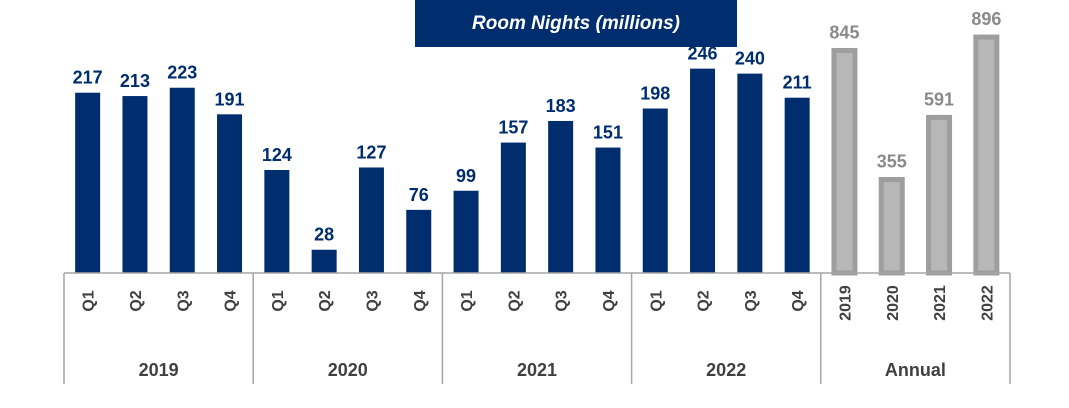 The height and width of the screenshot is (408, 1069). Describe the element at coordinates (797, 83) in the screenshot. I see `value-label-2022-q4: 211` at that location.